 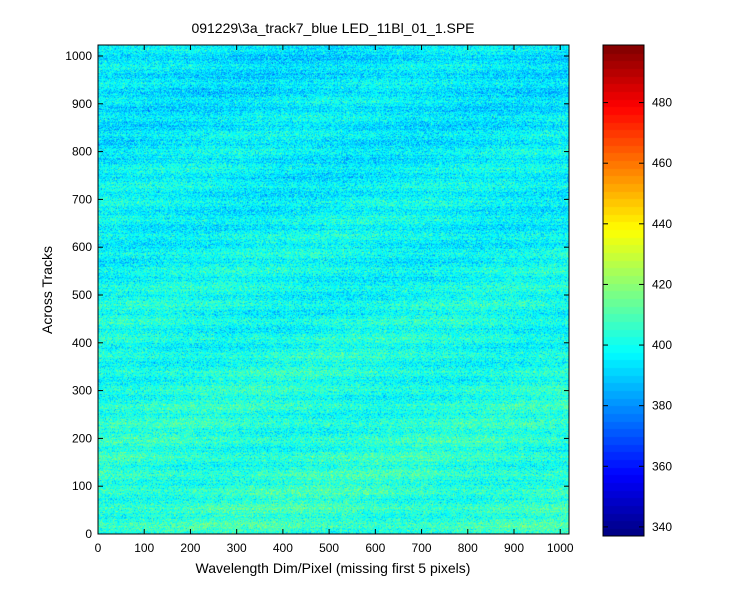 What do you see at coordinates (78, 56) in the screenshot?
I see `y-tick-label: 1000` at bounding box center [78, 56].